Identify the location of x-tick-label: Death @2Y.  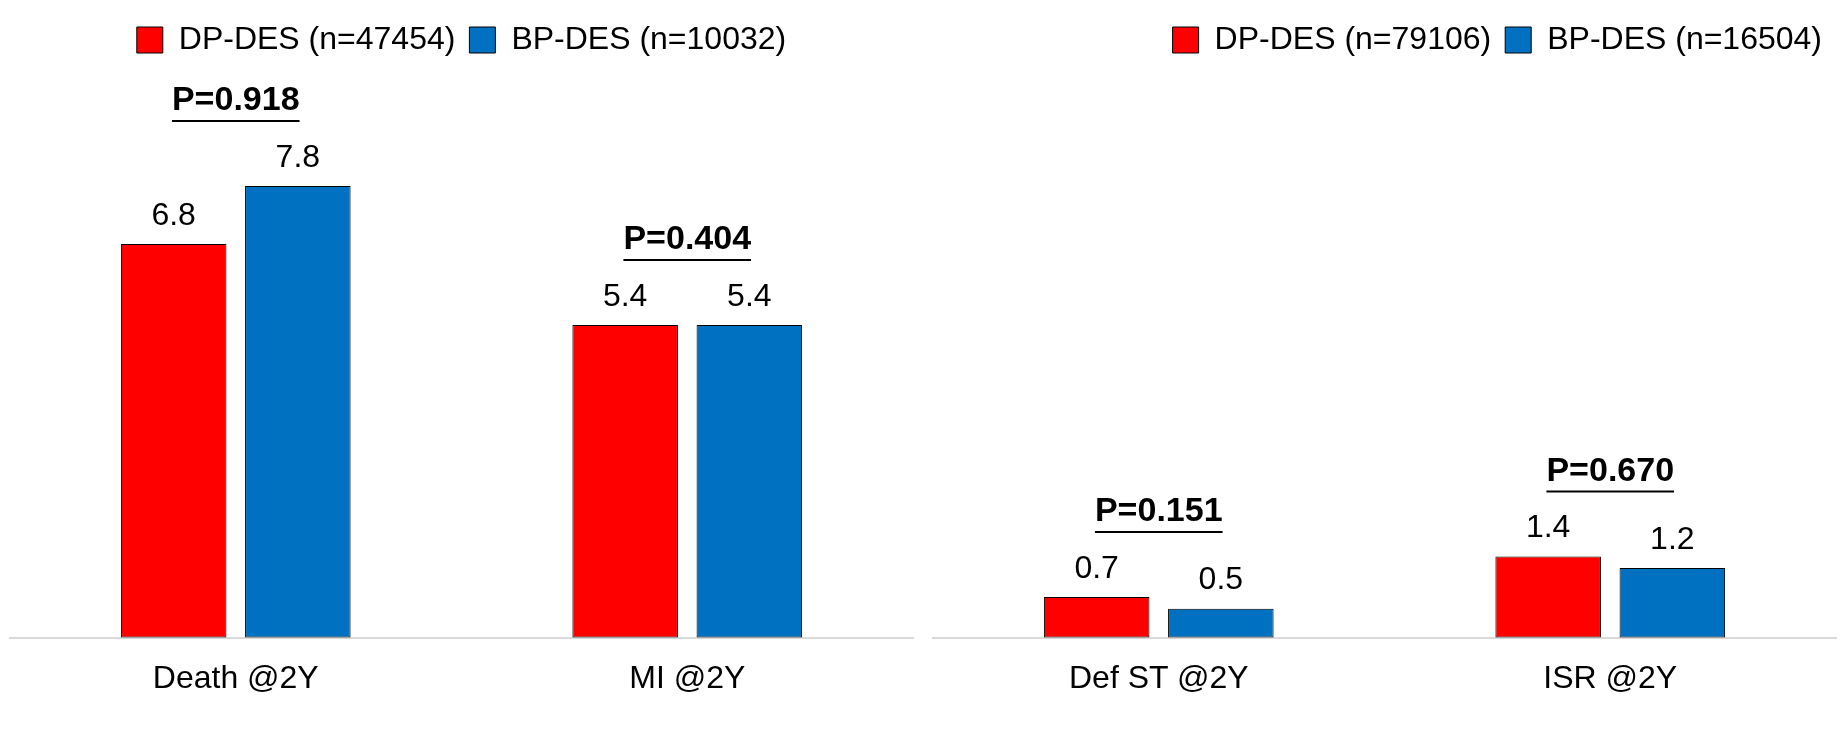
(235, 676).